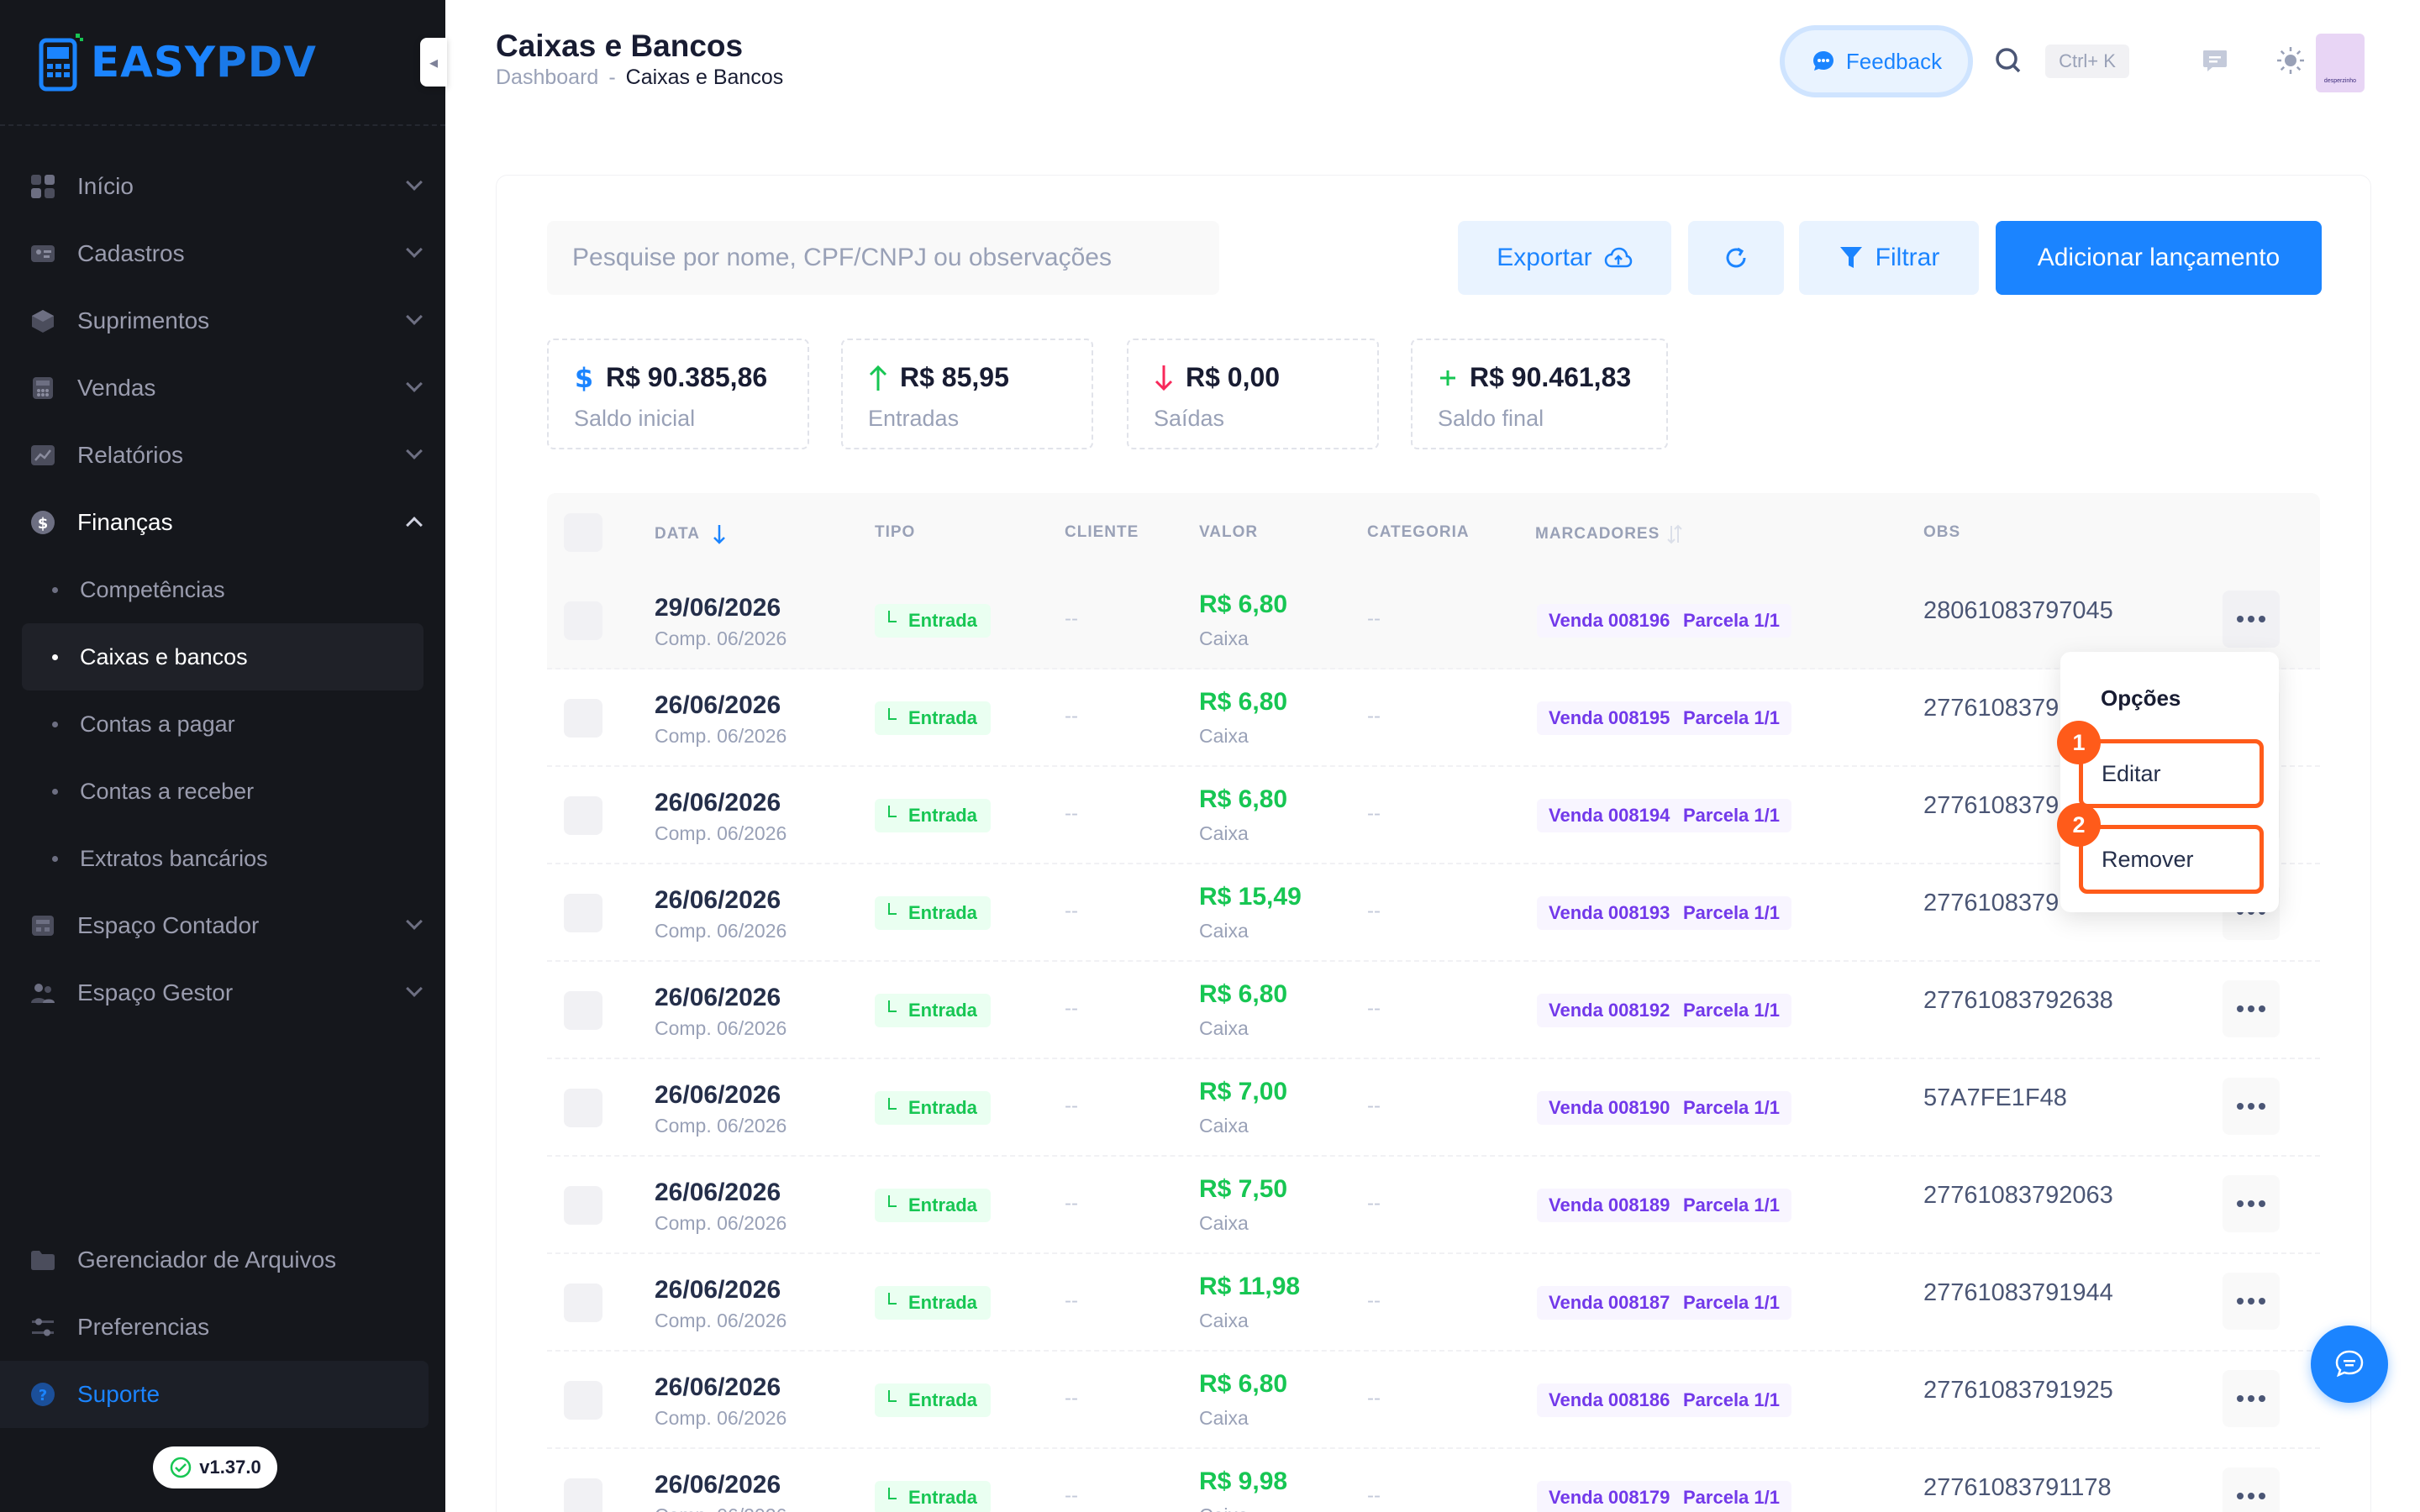 This screenshot has height=1512, width=2420. What do you see at coordinates (223, 791) in the screenshot?
I see `sidebar-subitem-contas-a-receber: Contas a receber` at bounding box center [223, 791].